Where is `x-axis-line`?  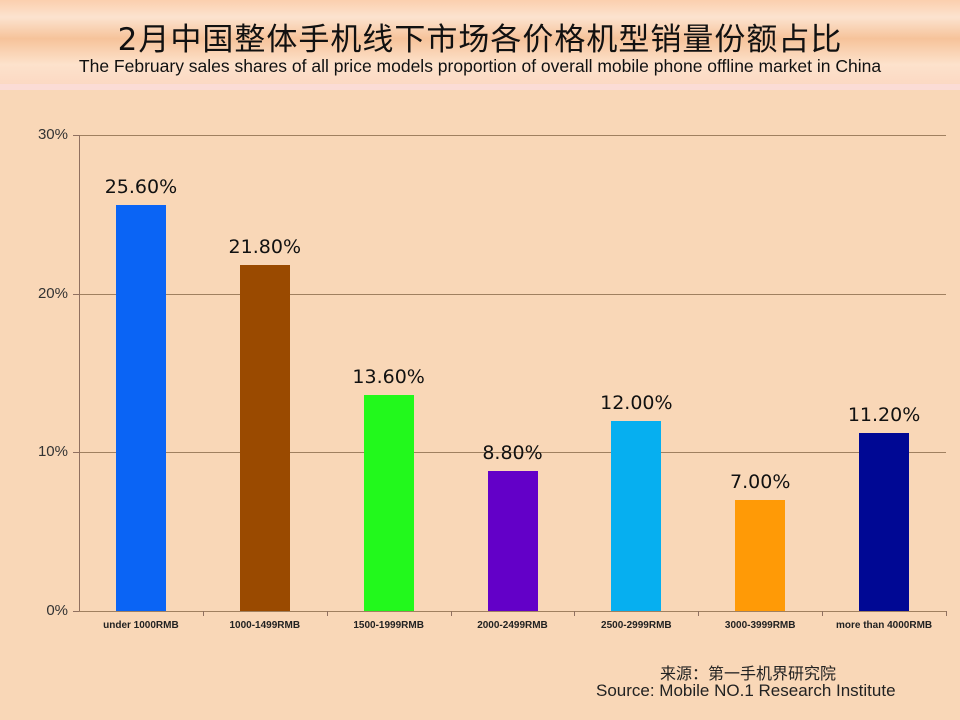
x-axis-line is located at coordinates (512, 611).